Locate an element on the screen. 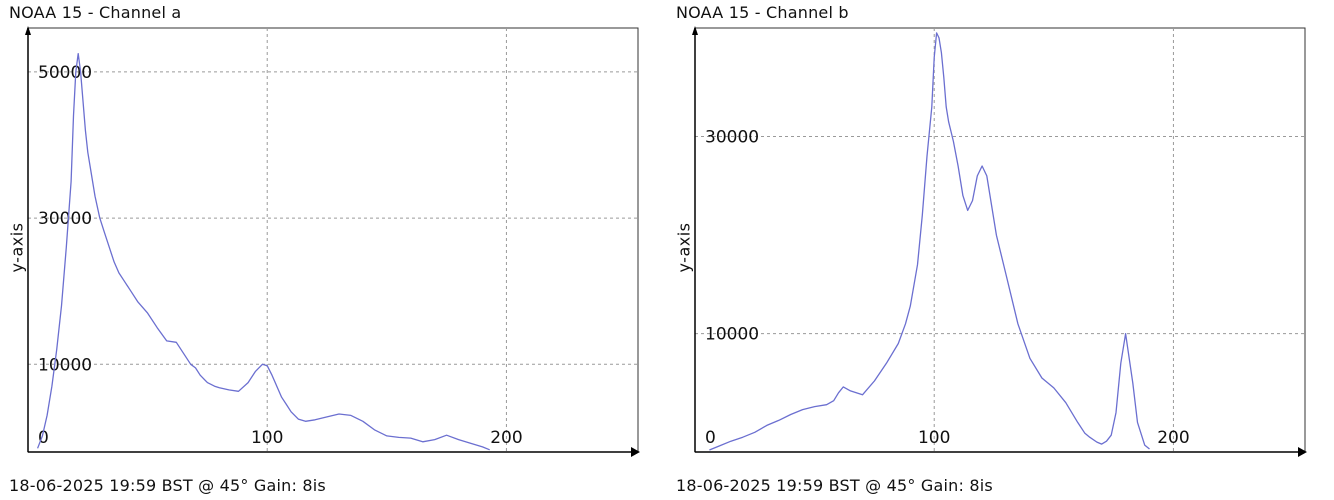 This screenshot has height=500, width=1334. chart-title: NOAA 15 - Channel b is located at coordinates (762, 12).